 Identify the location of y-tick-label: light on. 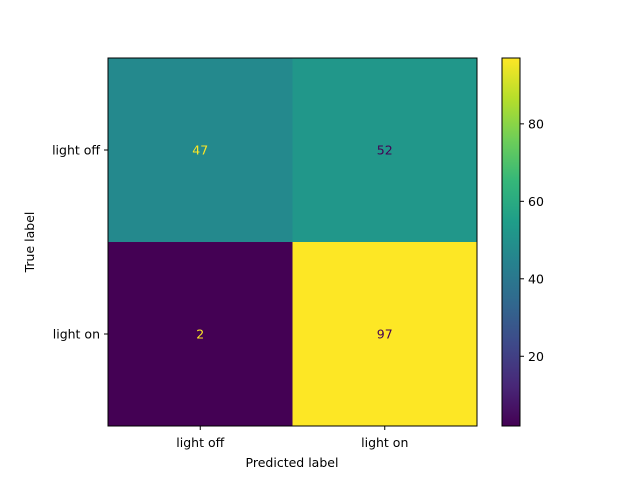
(76, 334).